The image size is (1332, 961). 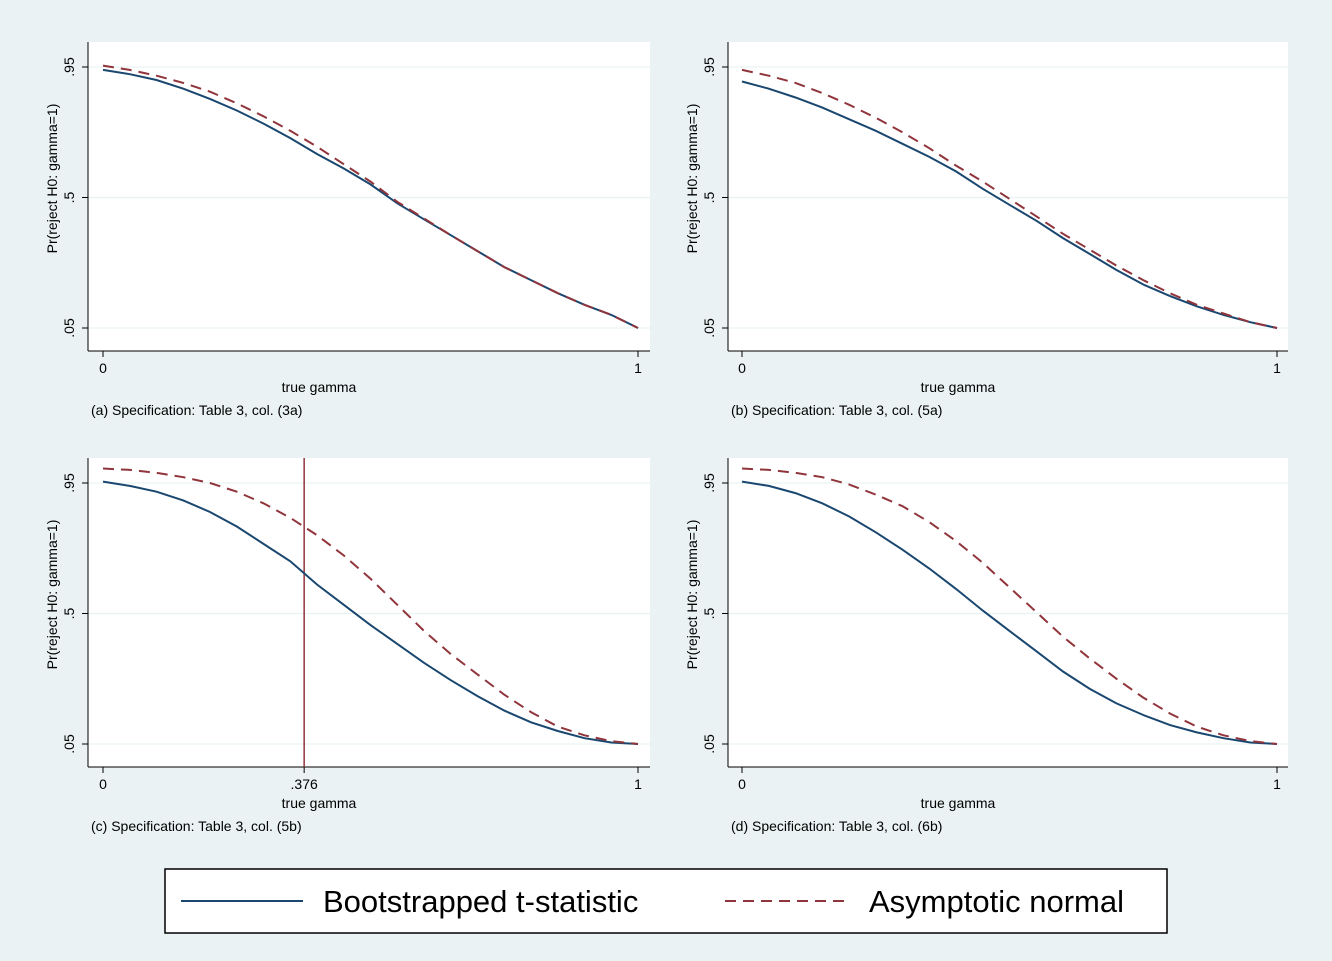 I want to click on panel-caption: (b) Specification: Table 3, col. (5a), so click(x=836, y=410).